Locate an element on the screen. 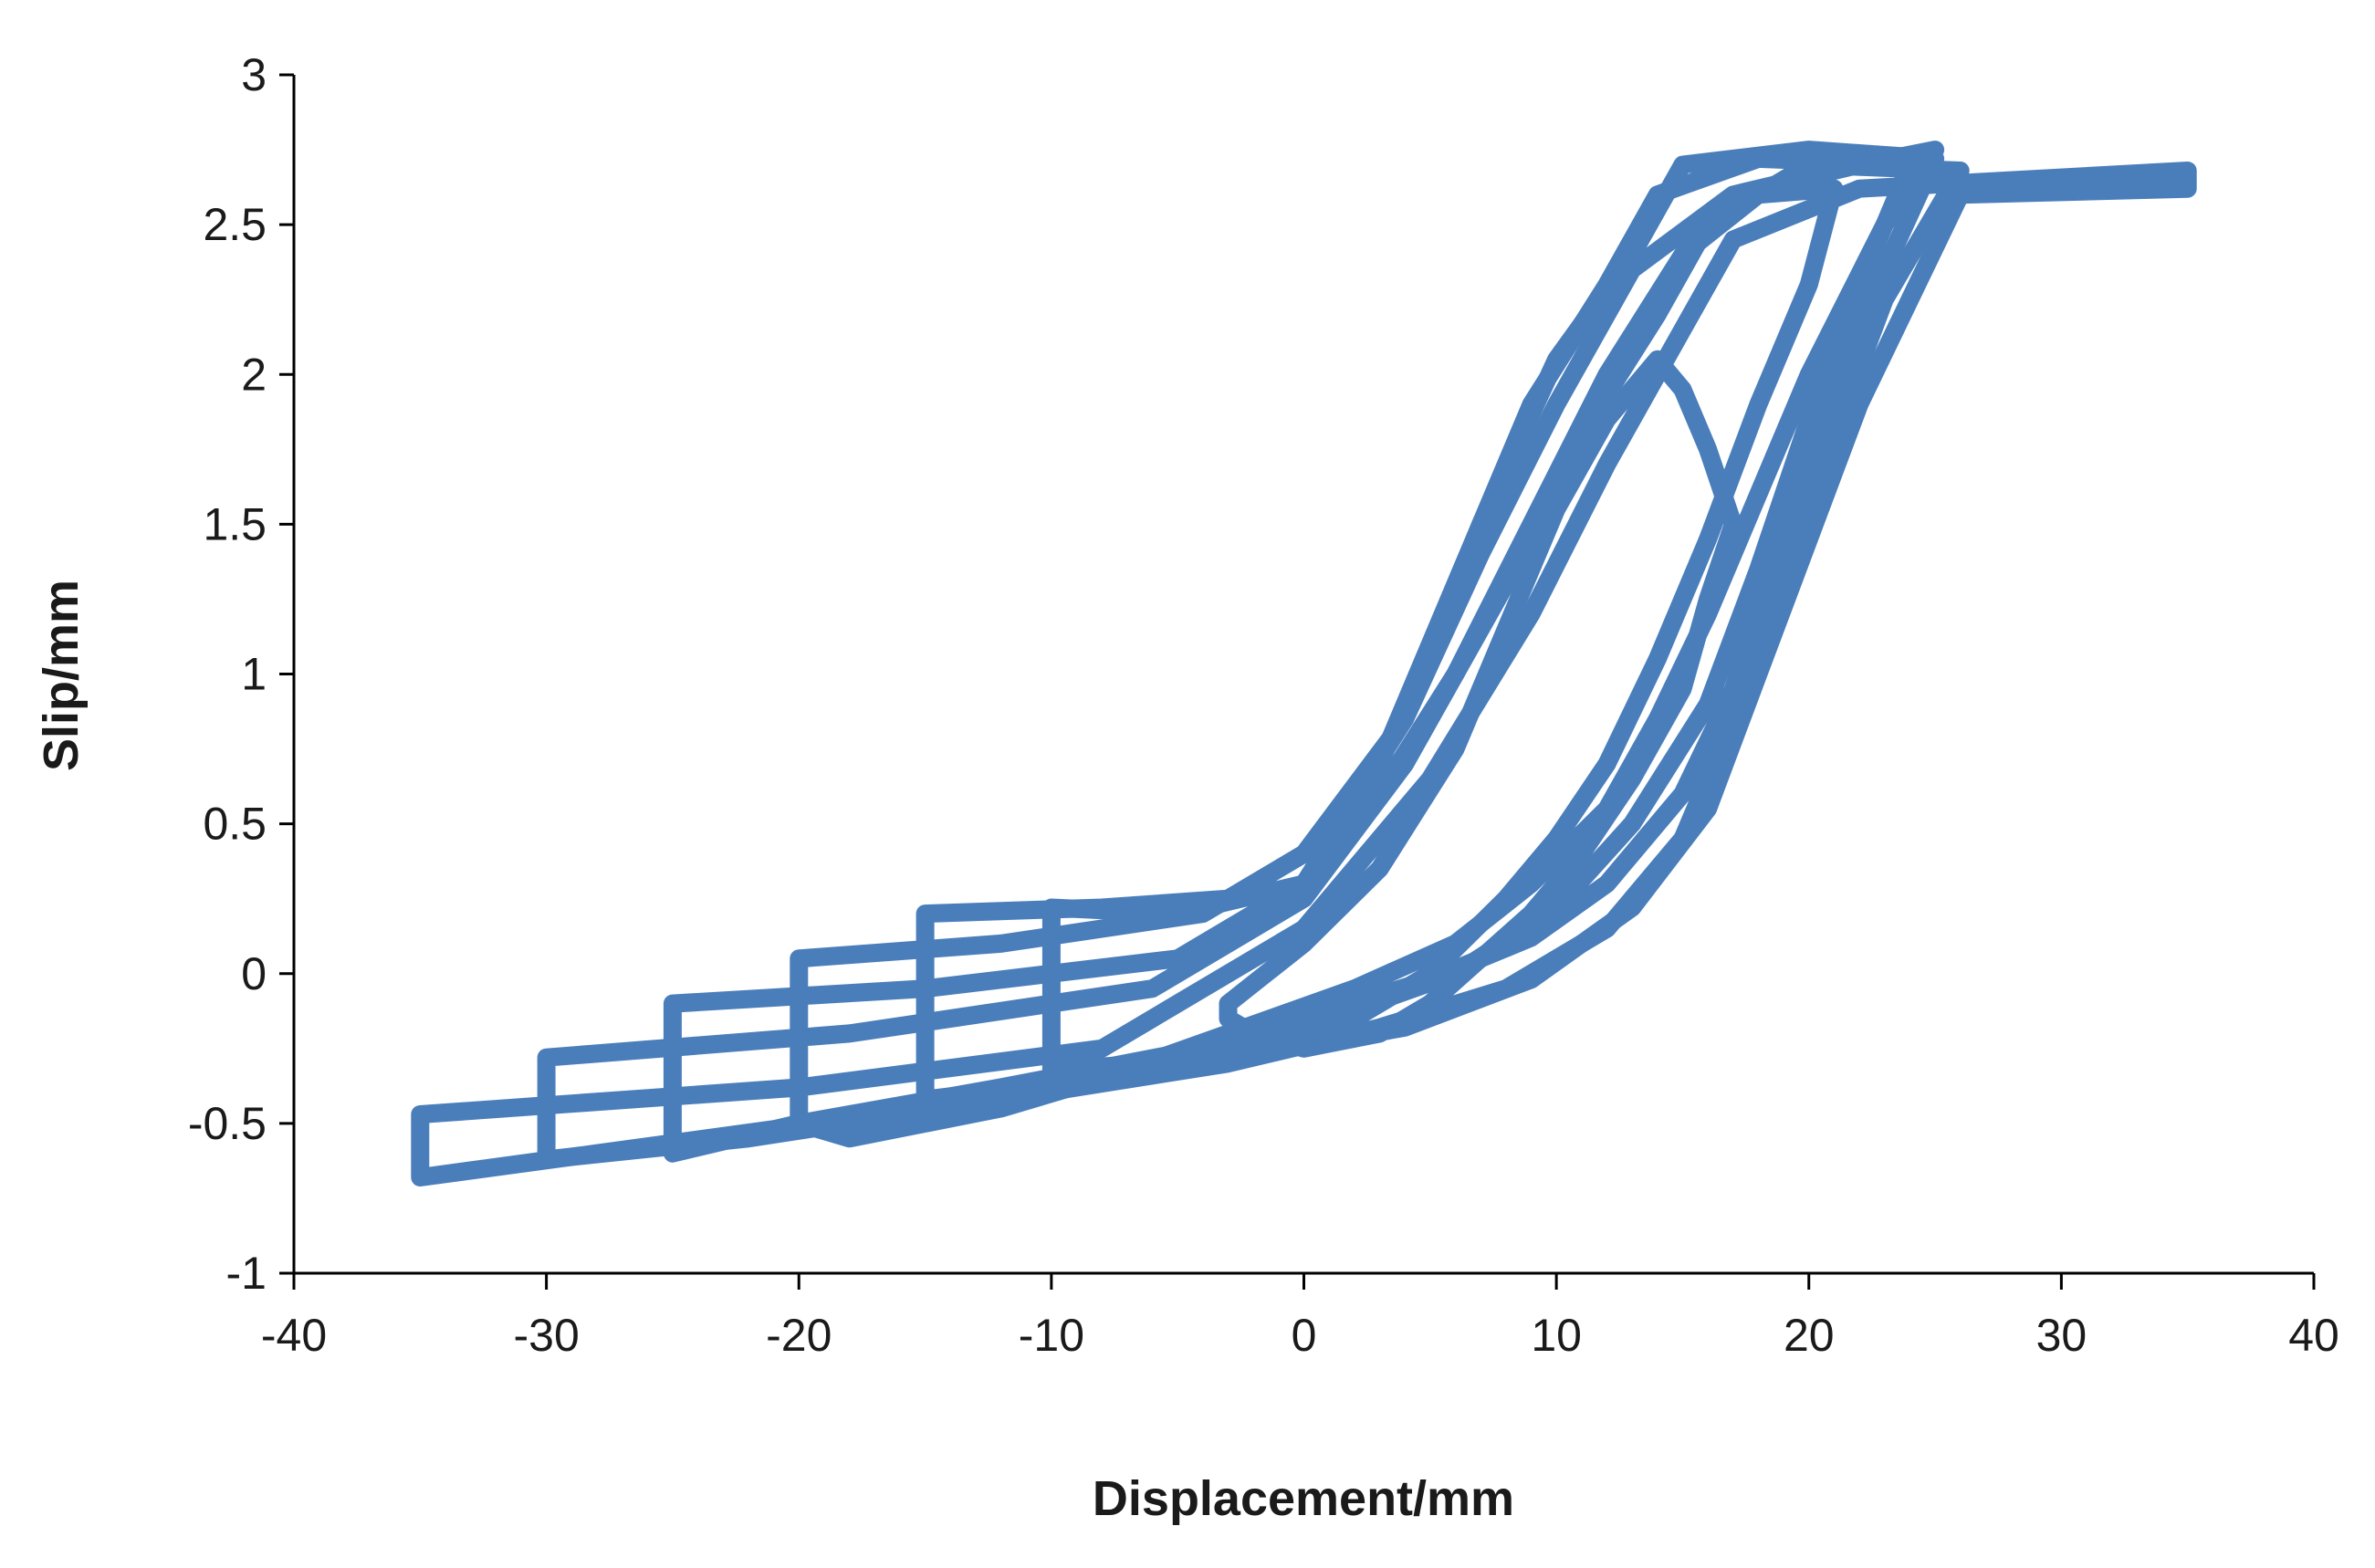  x-tick-label: -20 is located at coordinates (799, 1335).